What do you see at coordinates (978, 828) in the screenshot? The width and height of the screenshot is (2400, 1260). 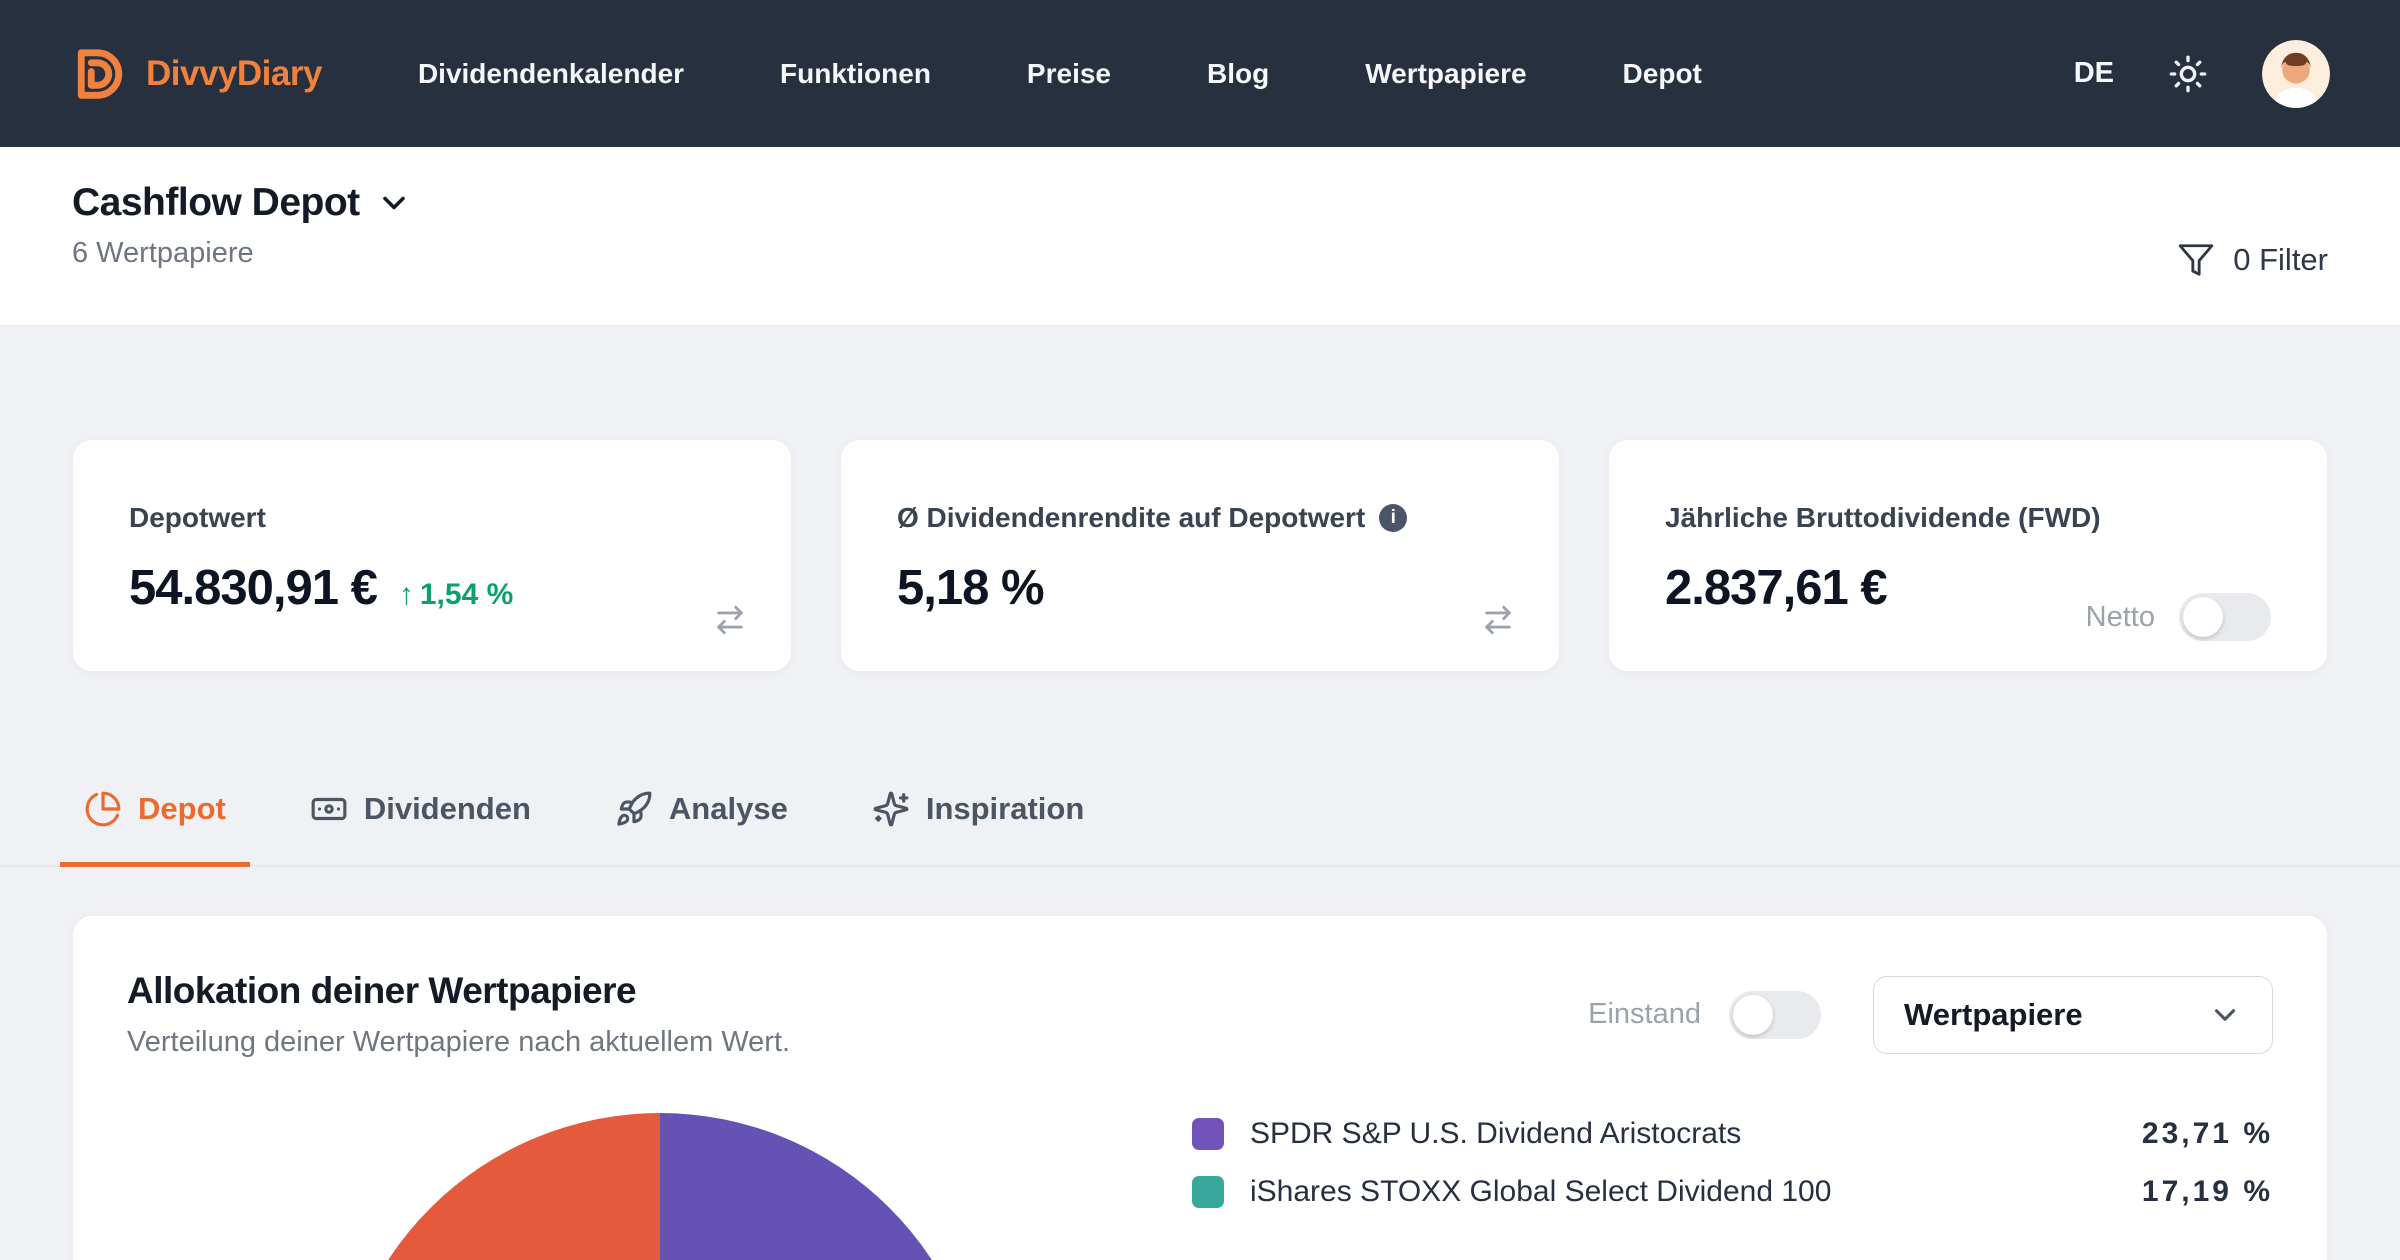 I see `tab-inspiration: Inspiration` at bounding box center [978, 828].